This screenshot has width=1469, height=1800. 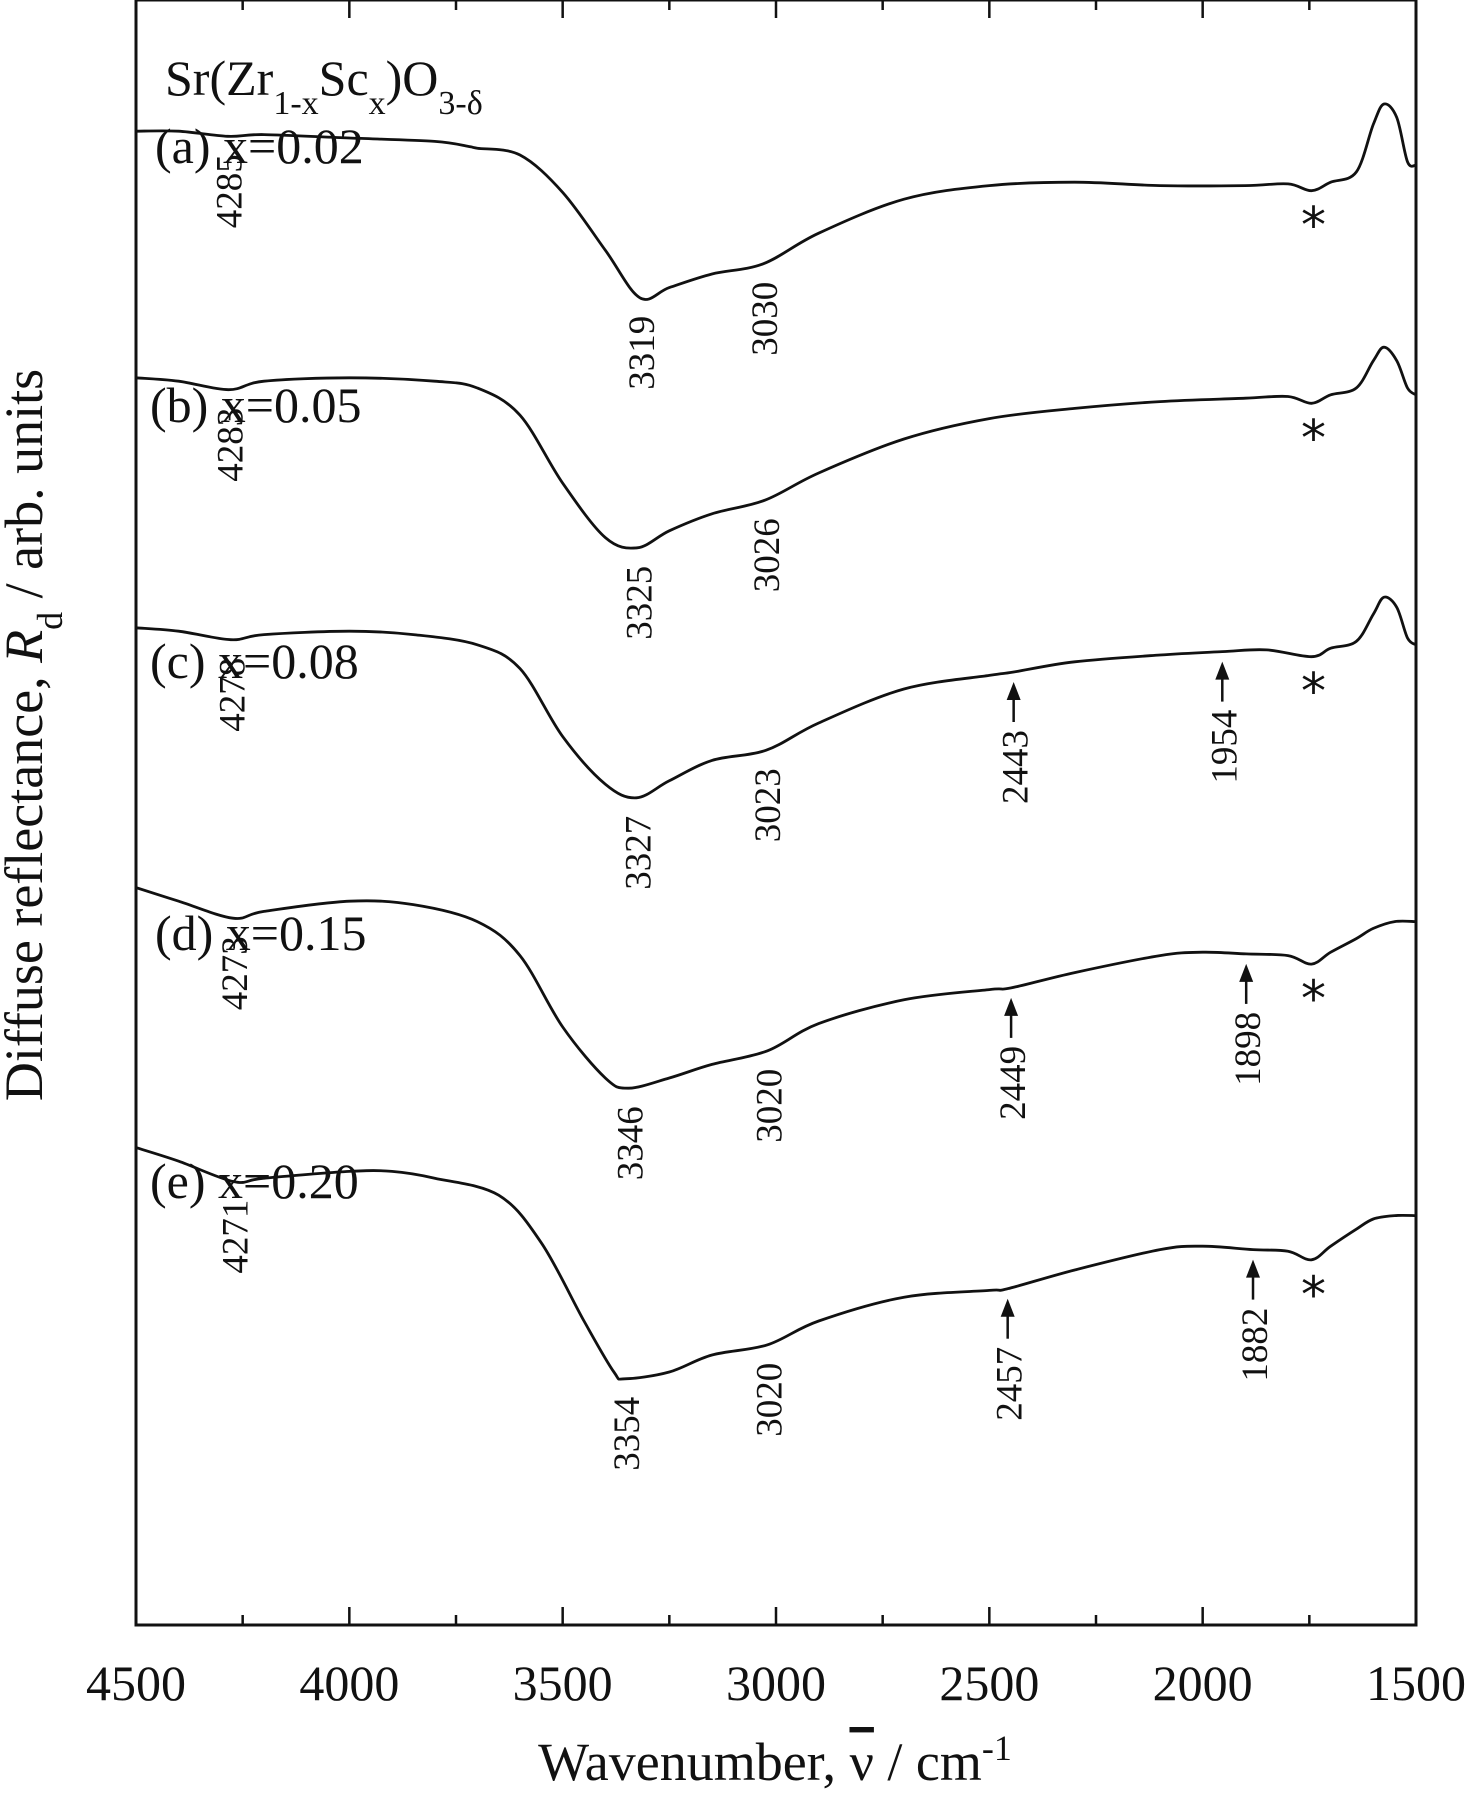 What do you see at coordinates (1016, 767) in the screenshot?
I see `peak-label: 2443` at bounding box center [1016, 767].